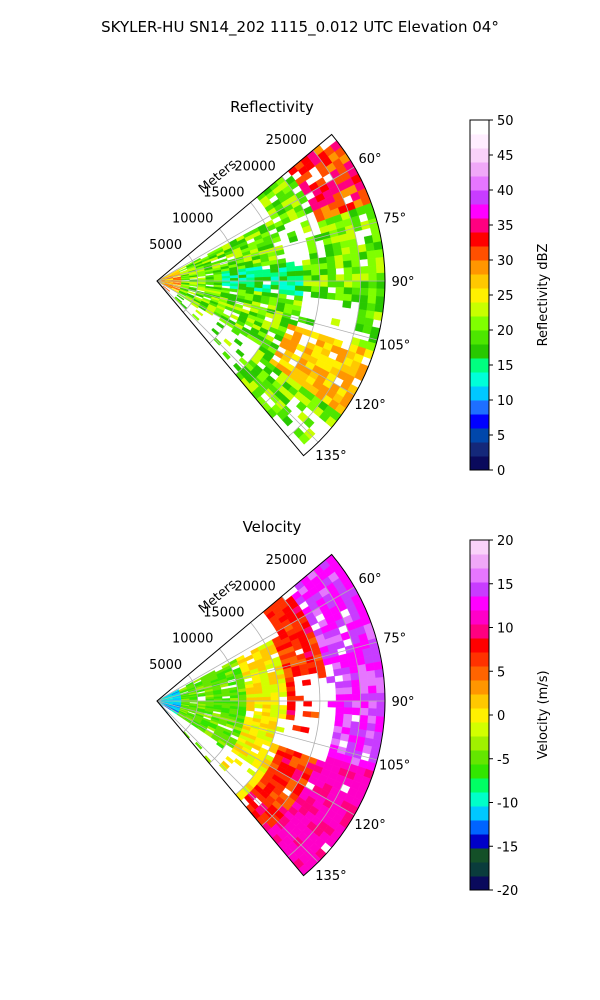 The width and height of the screenshot is (600, 1000). Describe the element at coordinates (369, 825) in the screenshot. I see `vel-azimuth-tick-label: 120°` at that location.